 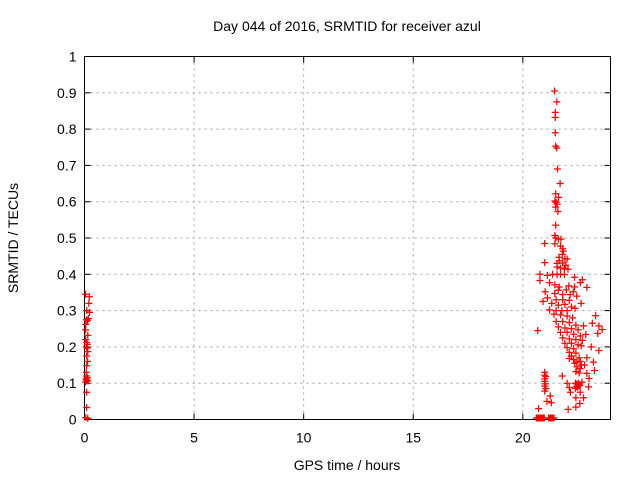 What do you see at coordinates (67, 202) in the screenshot?
I see `y-tick-label: 0.6` at bounding box center [67, 202].